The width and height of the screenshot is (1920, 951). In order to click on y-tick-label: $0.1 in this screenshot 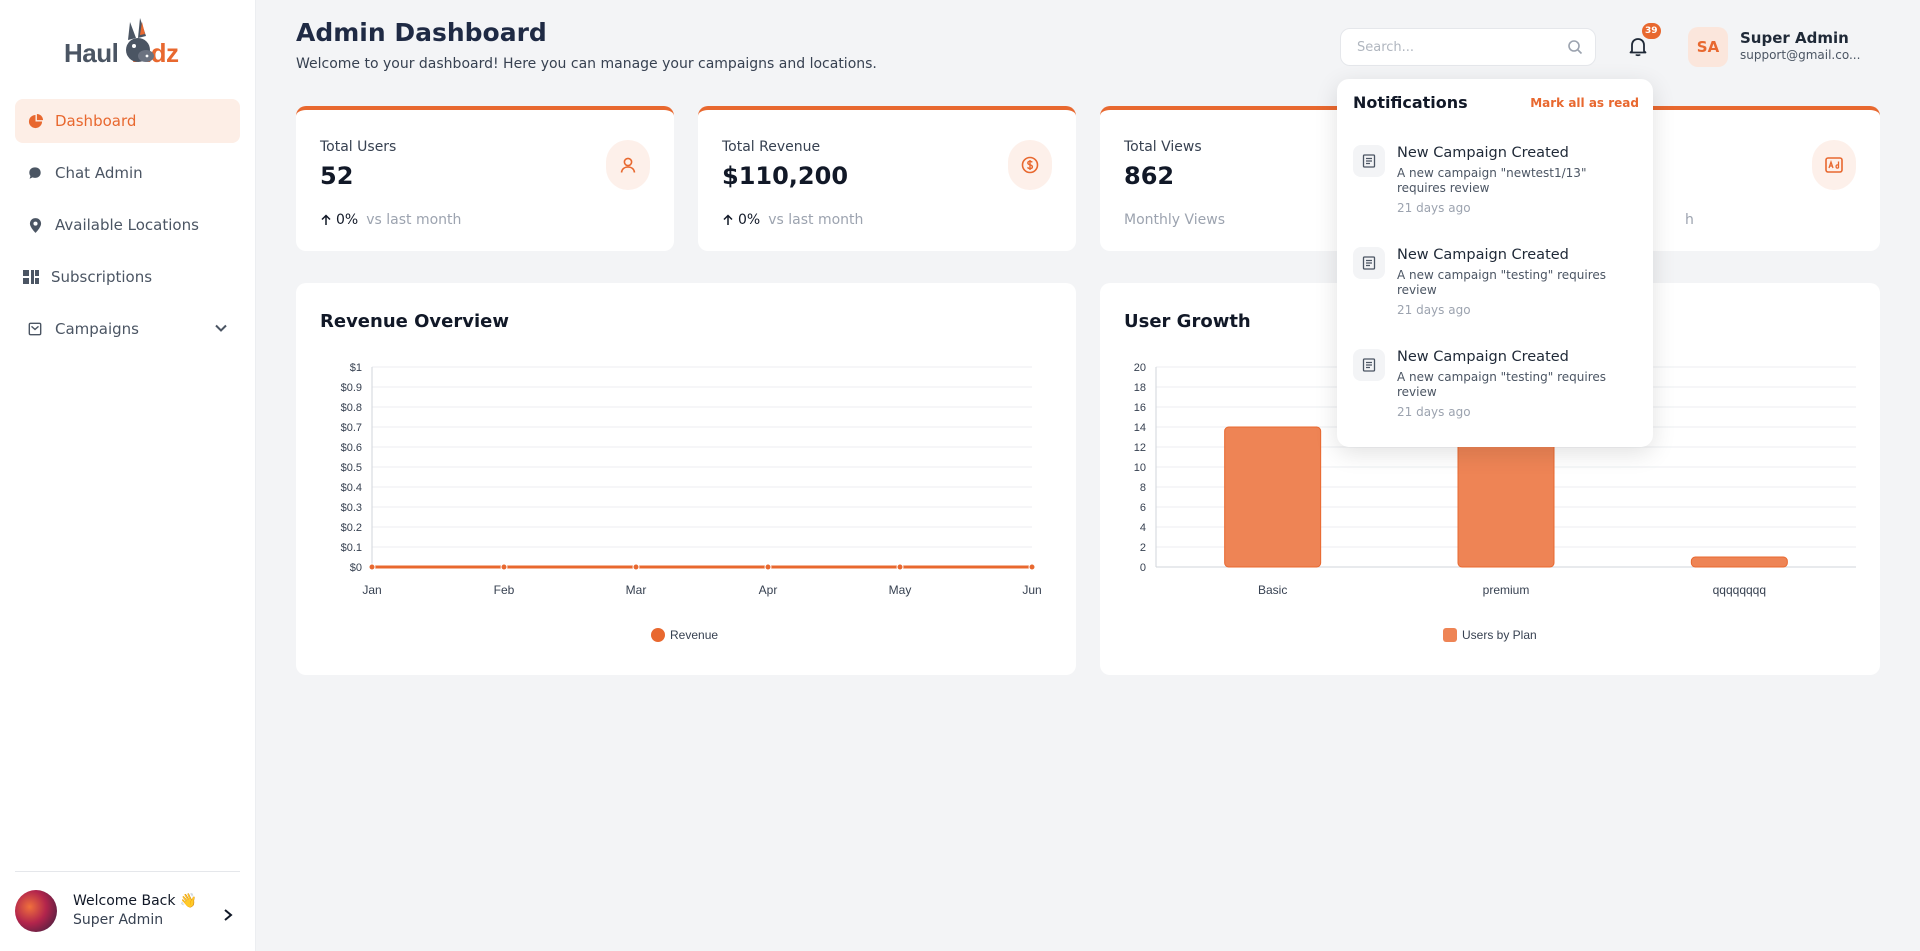, I will do `click(351, 548)`.